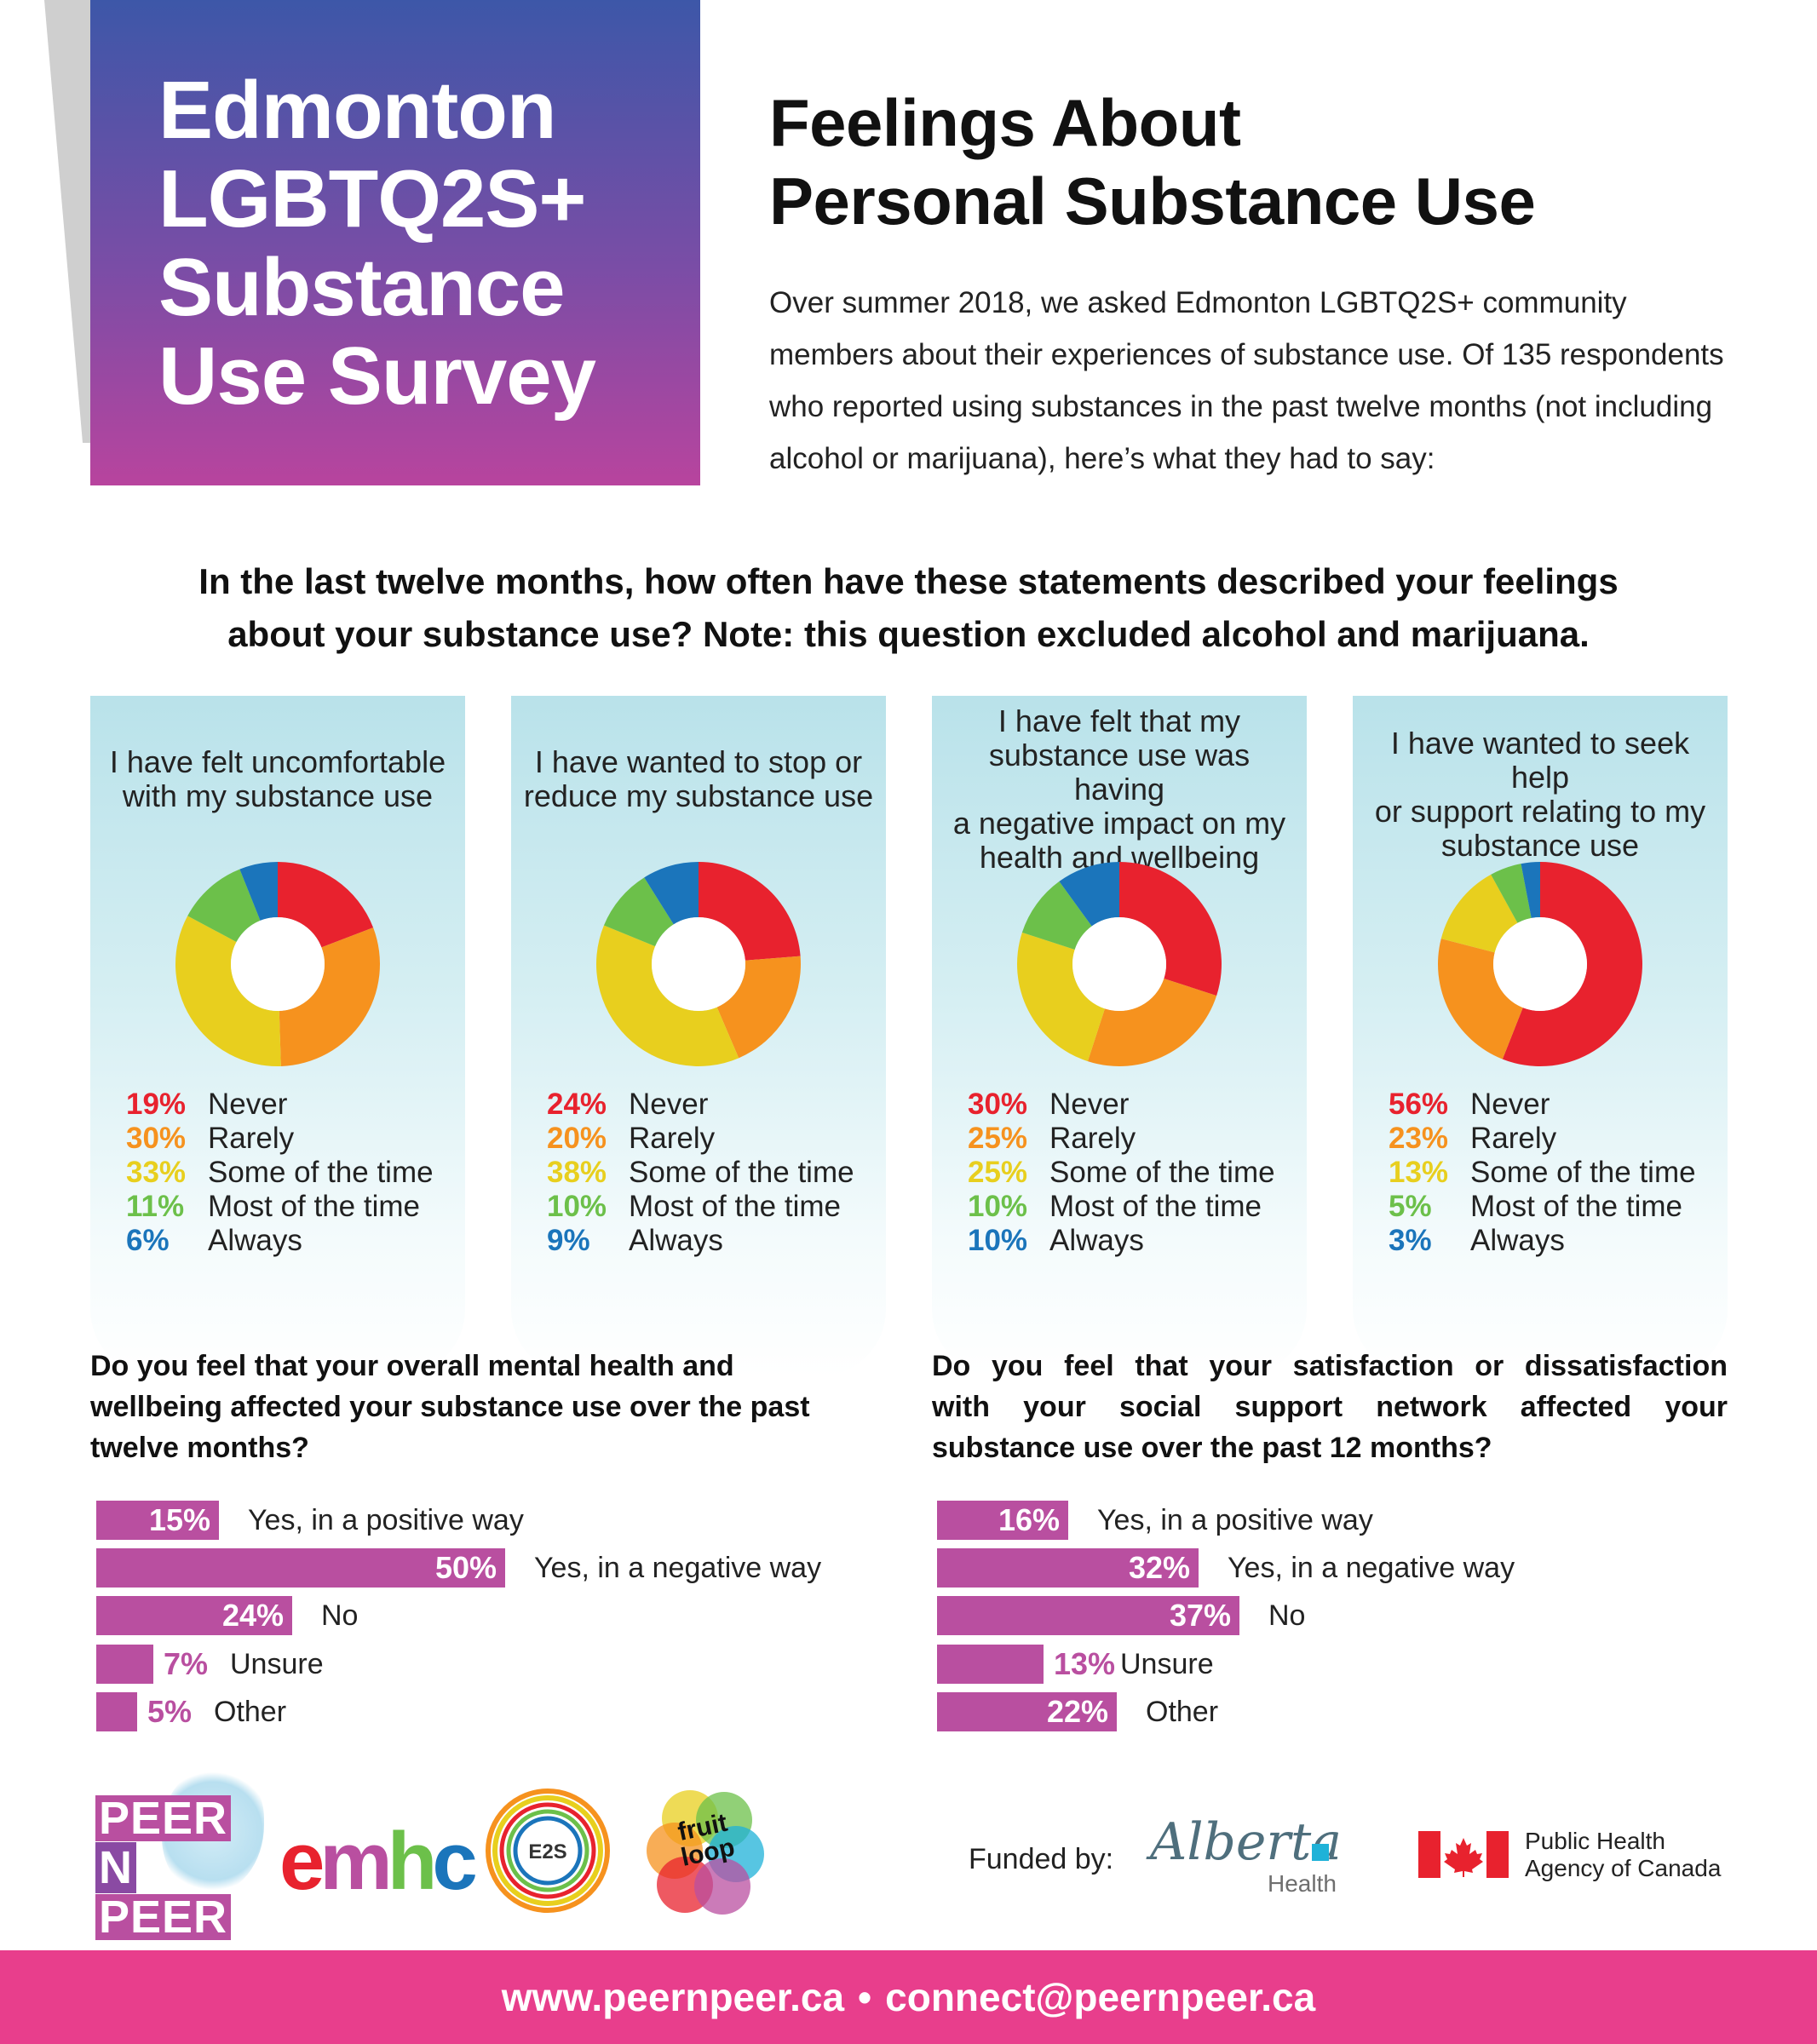 The image size is (1817, 2044). I want to click on survey-title-line: LGBTQ2S+, so click(372, 198).